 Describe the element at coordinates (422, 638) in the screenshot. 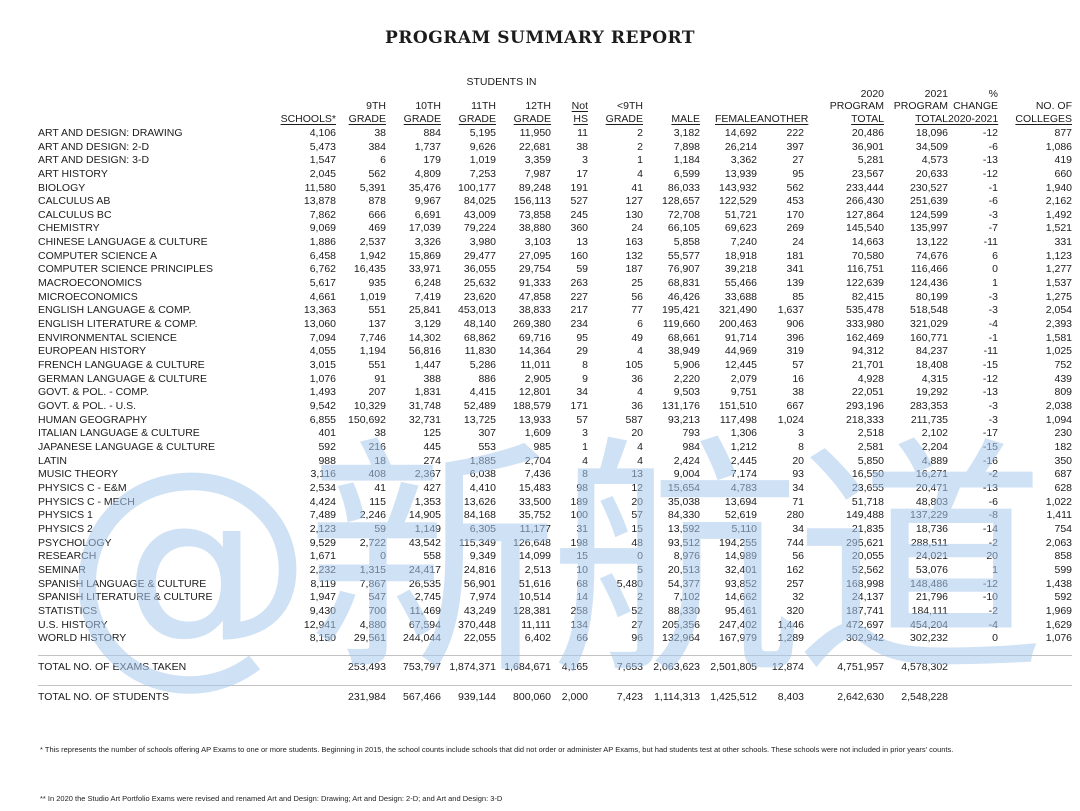

I see `value-cell: 244,044` at that location.